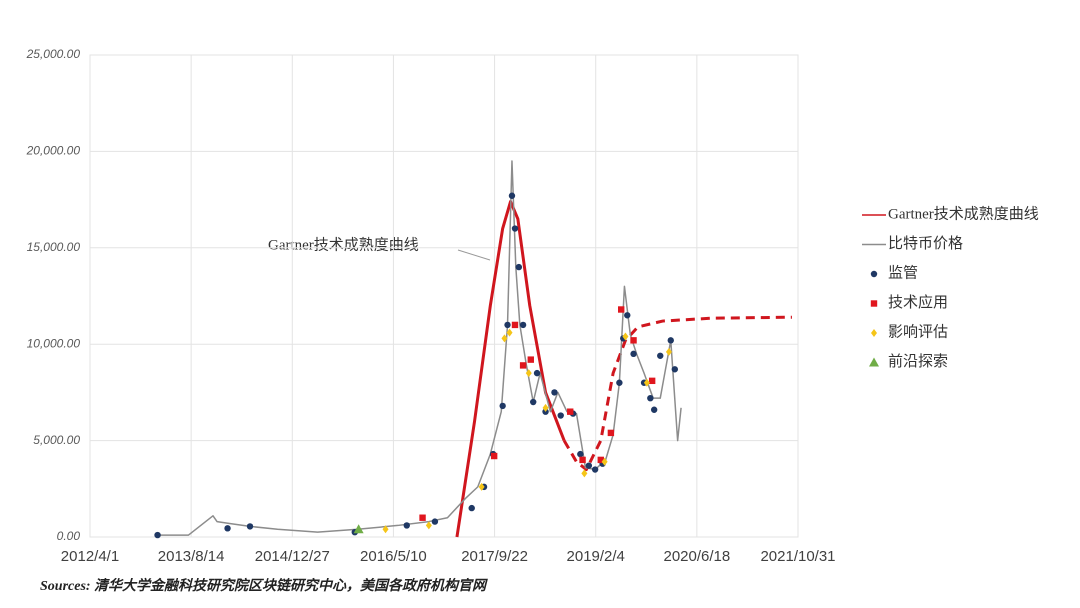 This screenshot has height=608, width=1080. Describe the element at coordinates (191, 556) in the screenshot. I see `x-tick-label: 2013/8/14` at that location.